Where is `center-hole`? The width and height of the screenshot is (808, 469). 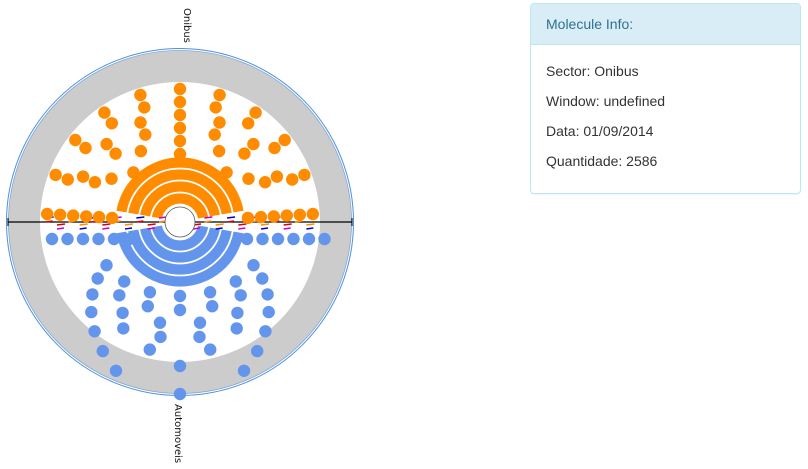
center-hole is located at coordinates (180, 222).